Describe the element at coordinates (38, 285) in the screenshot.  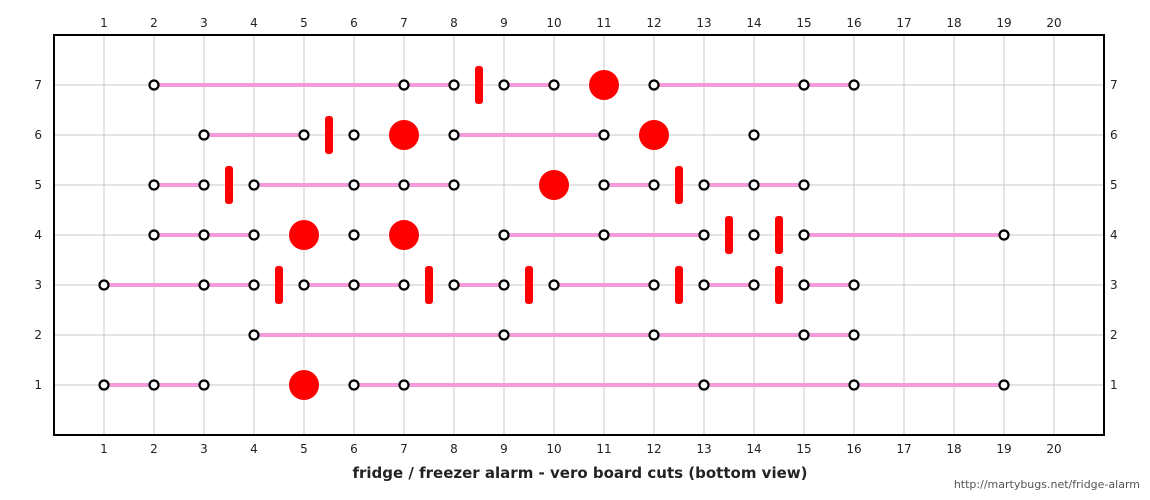
I see `y-tick-left-3: 3` at that location.